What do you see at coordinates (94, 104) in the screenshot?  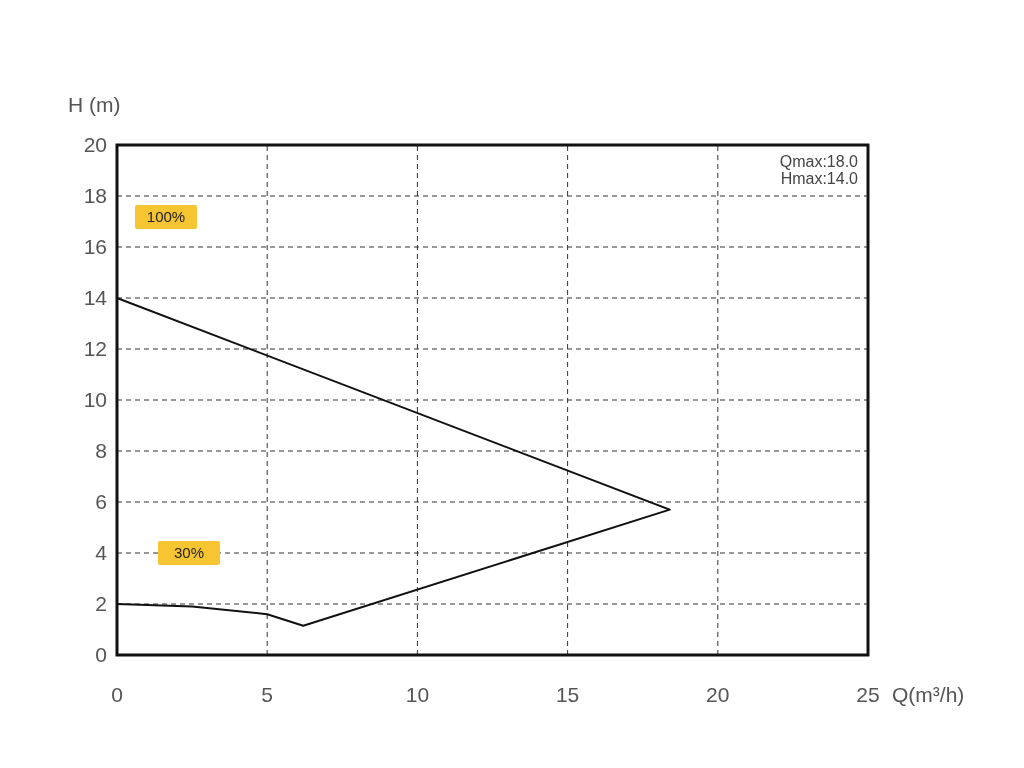 I see `y-axis-title: H (m)` at bounding box center [94, 104].